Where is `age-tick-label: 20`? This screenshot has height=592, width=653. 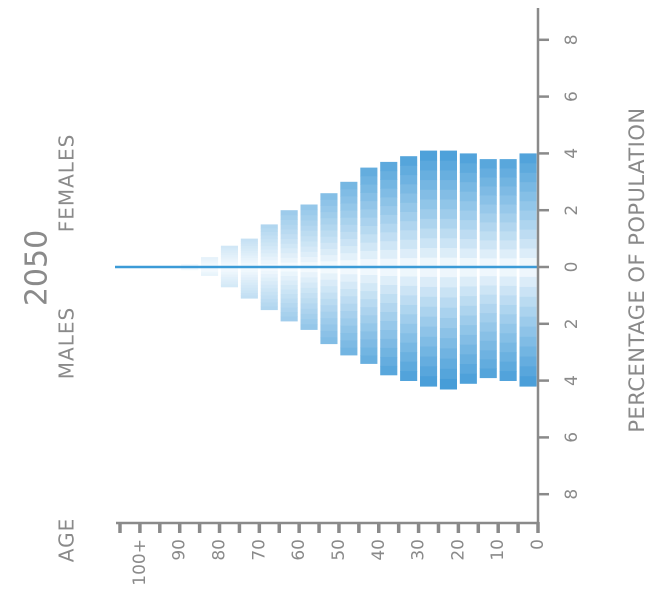
age-tick-label: 20 is located at coordinates (458, 550).